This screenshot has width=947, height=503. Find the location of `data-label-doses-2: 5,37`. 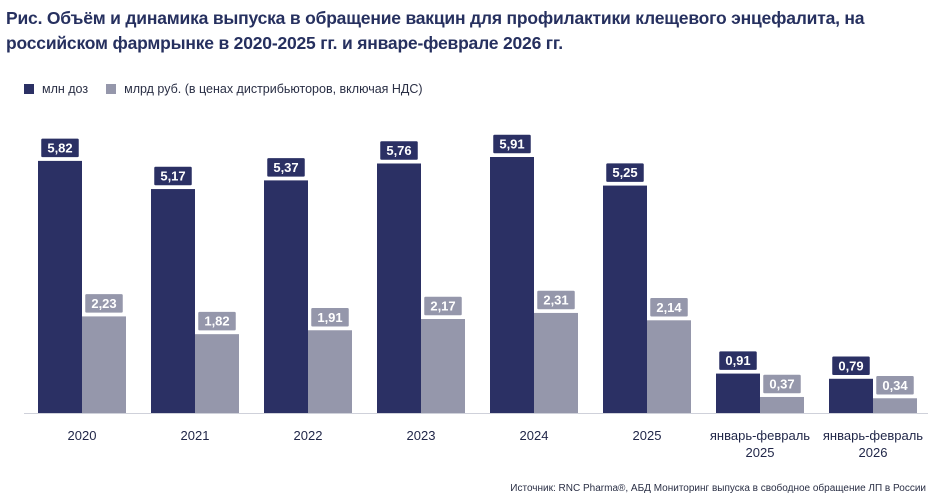

data-label-doses-2: 5,37 is located at coordinates (285, 167).